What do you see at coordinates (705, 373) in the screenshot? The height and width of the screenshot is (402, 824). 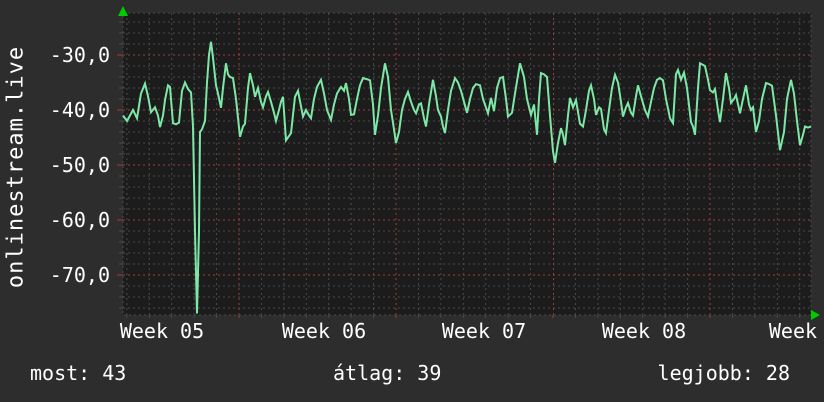 I see `stat-label: legjobb:` at bounding box center [705, 373].